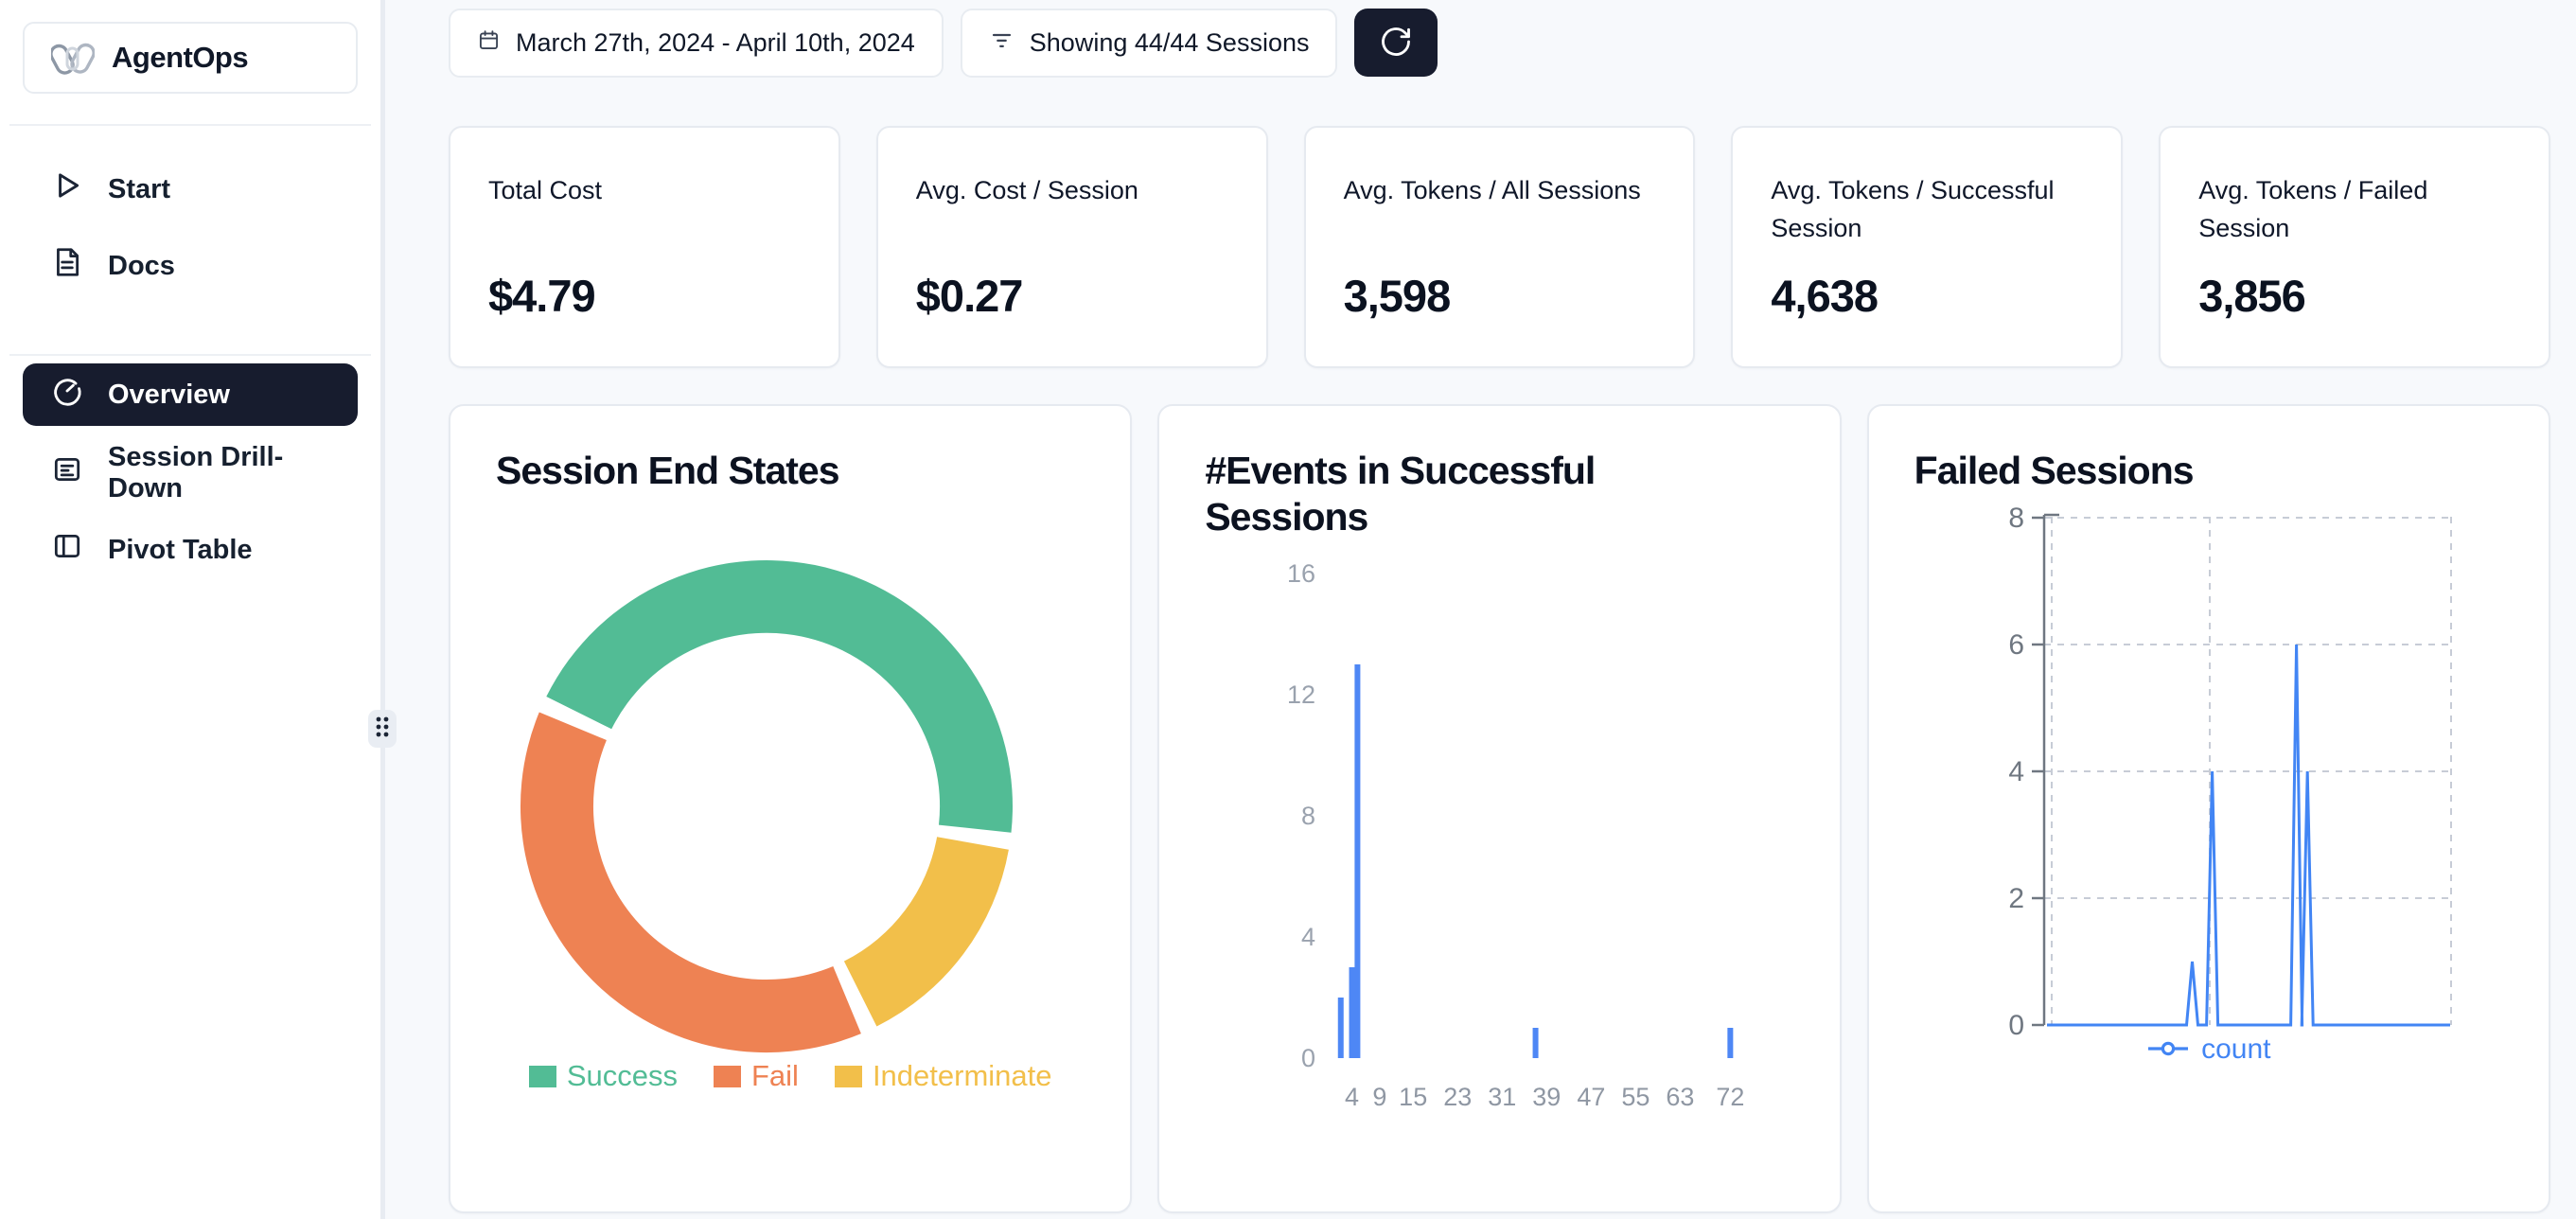 The width and height of the screenshot is (2576, 1219). What do you see at coordinates (542, 1076) in the screenshot?
I see `success-swatch-icon` at bounding box center [542, 1076].